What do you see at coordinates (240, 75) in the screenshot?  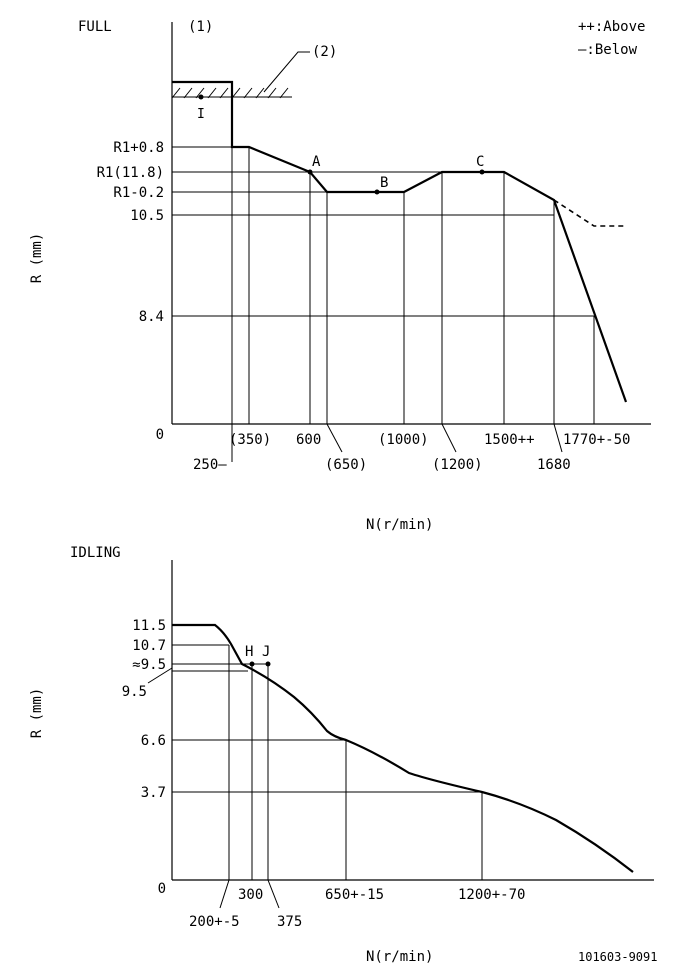 I see `full-stop-hatch` at bounding box center [240, 75].